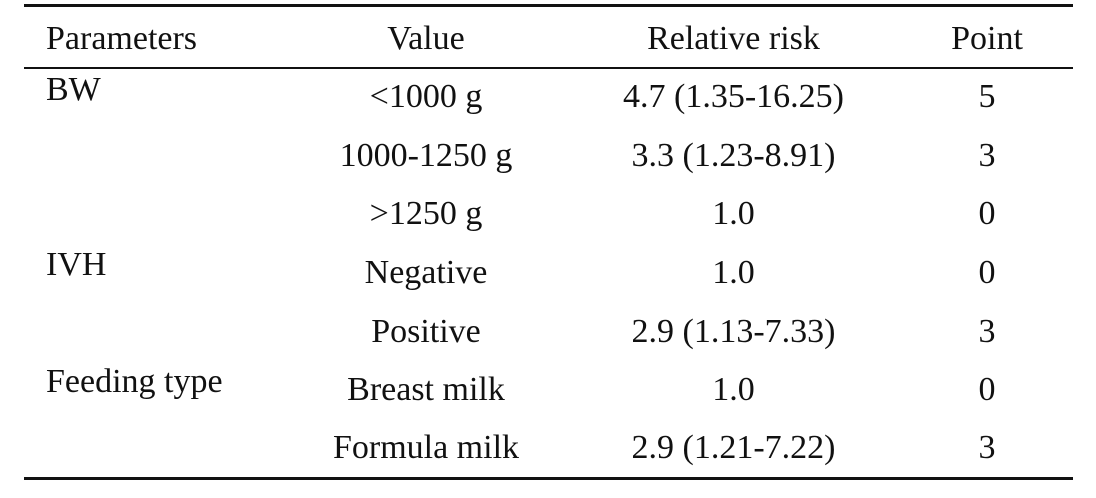 This screenshot has width=1096, height=498. What do you see at coordinates (987, 97) in the screenshot?
I see `point-cell: 5` at bounding box center [987, 97].